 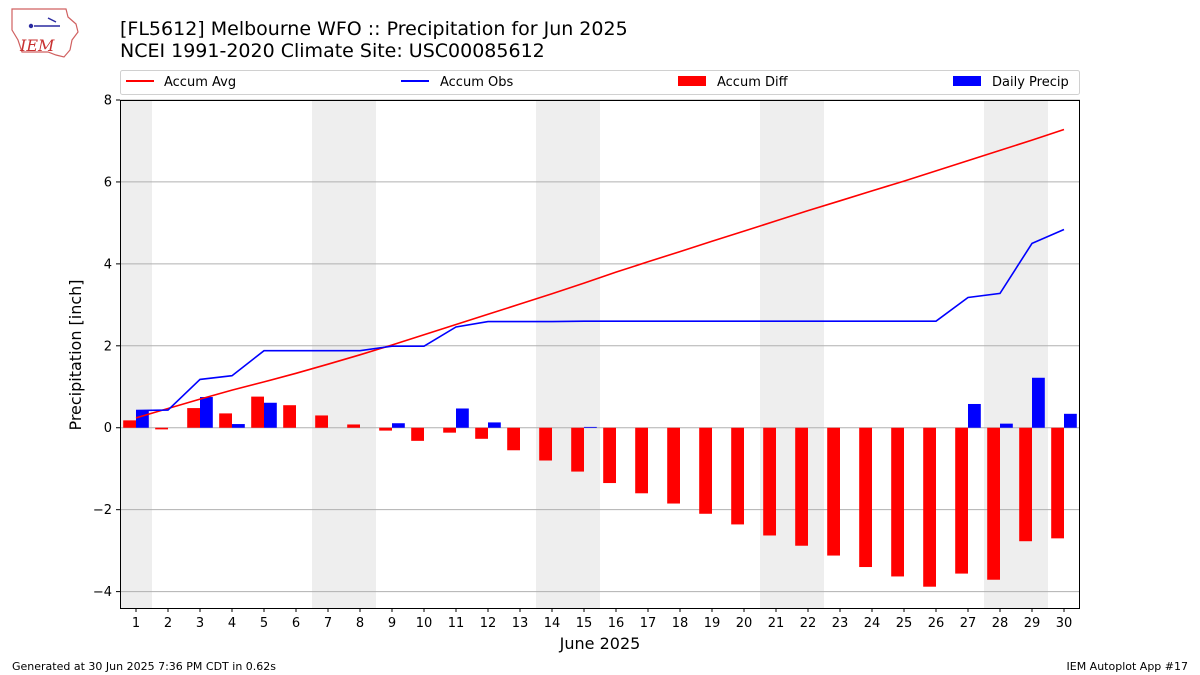 What do you see at coordinates (102, 510) in the screenshot?
I see `y-tick-label: −2` at bounding box center [102, 510].